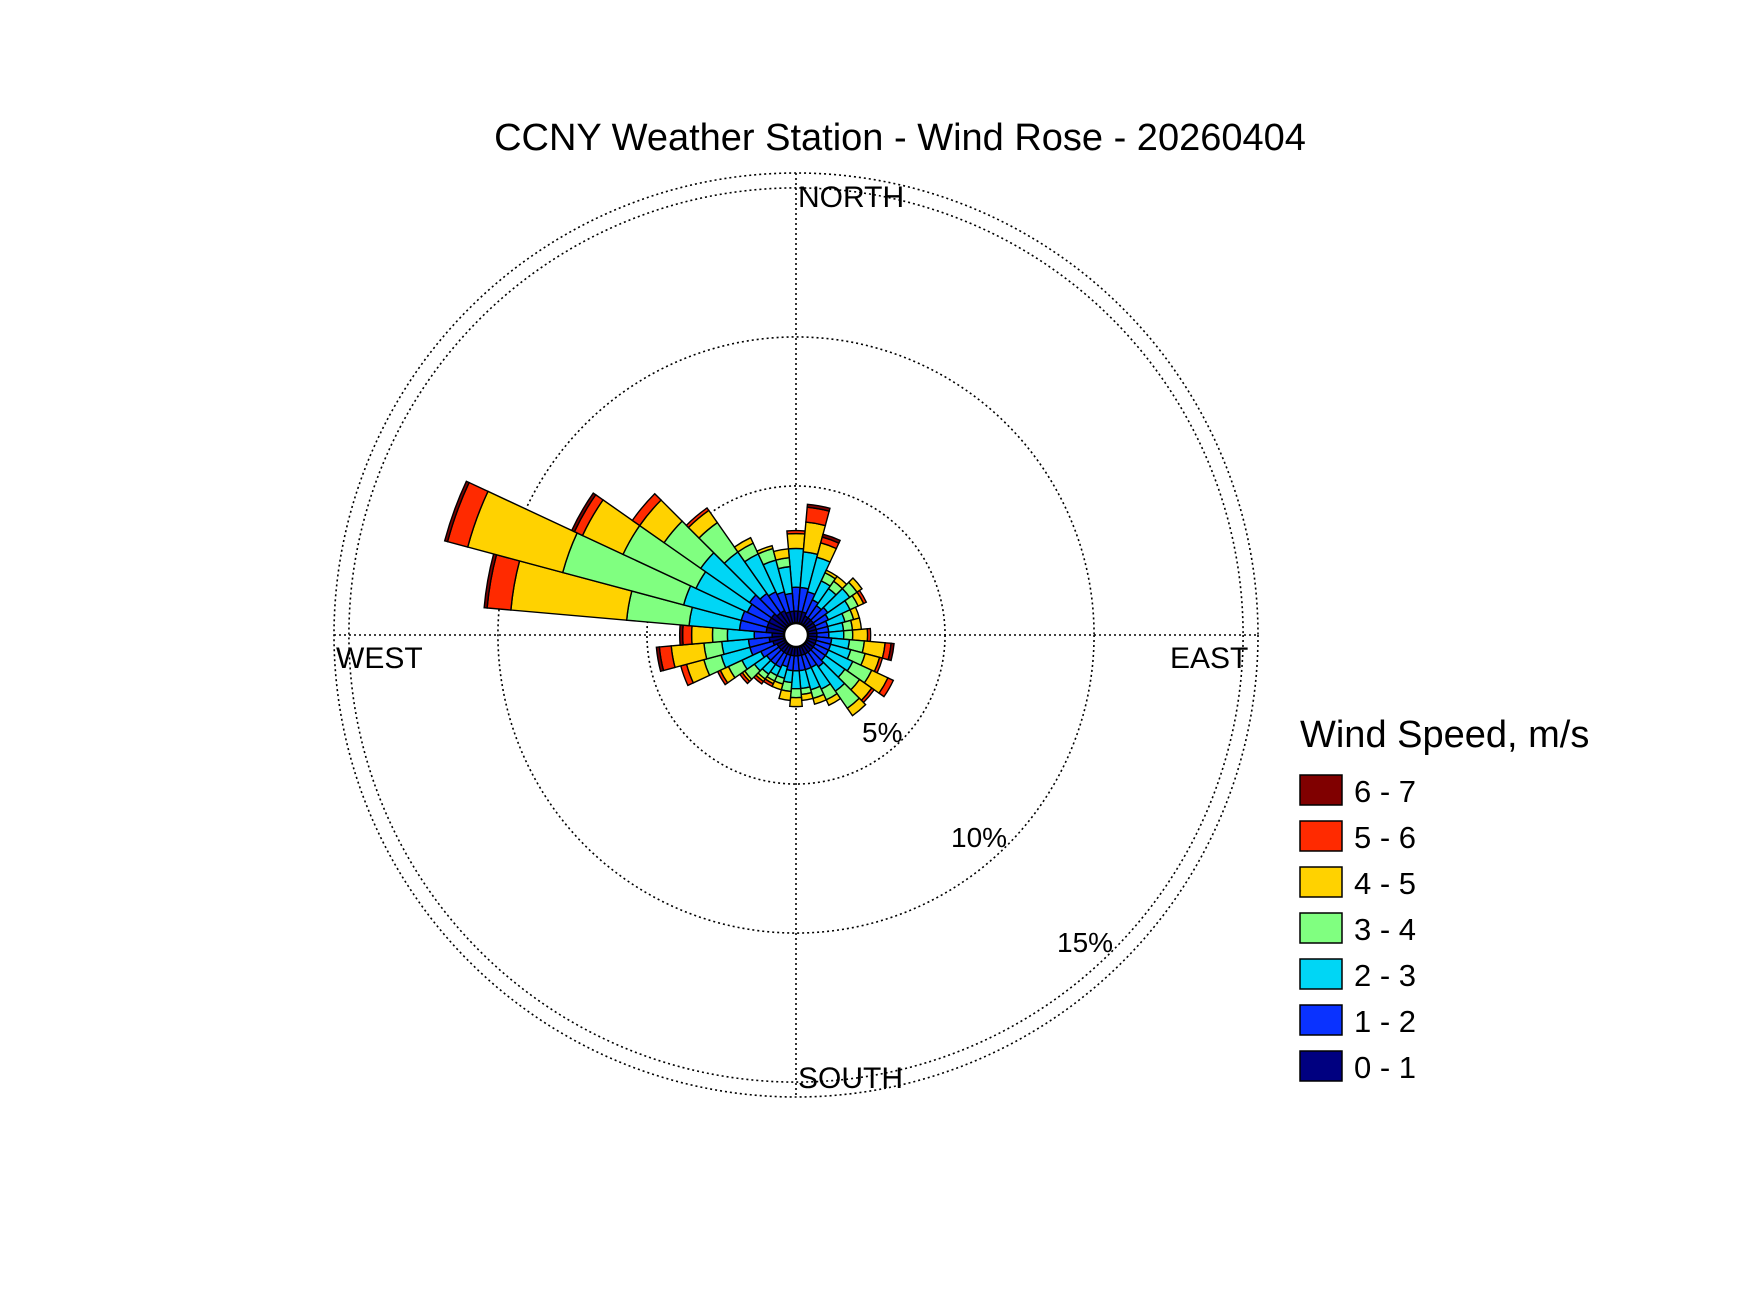 This screenshot has width=1750, height=1313. I want to click on legend: 6 - 7 5 - 6 4 - 5 3 - 4 2 - 3 1 - 2 0 - 1, so click(1357, 929).